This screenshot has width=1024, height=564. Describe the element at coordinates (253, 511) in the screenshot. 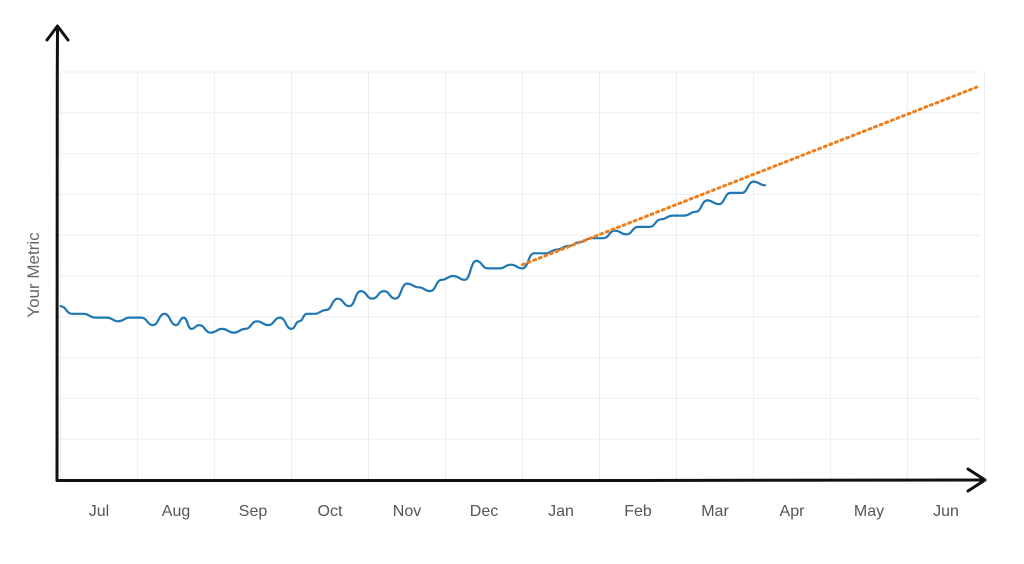

I see `x-tick-label: Sep` at that location.